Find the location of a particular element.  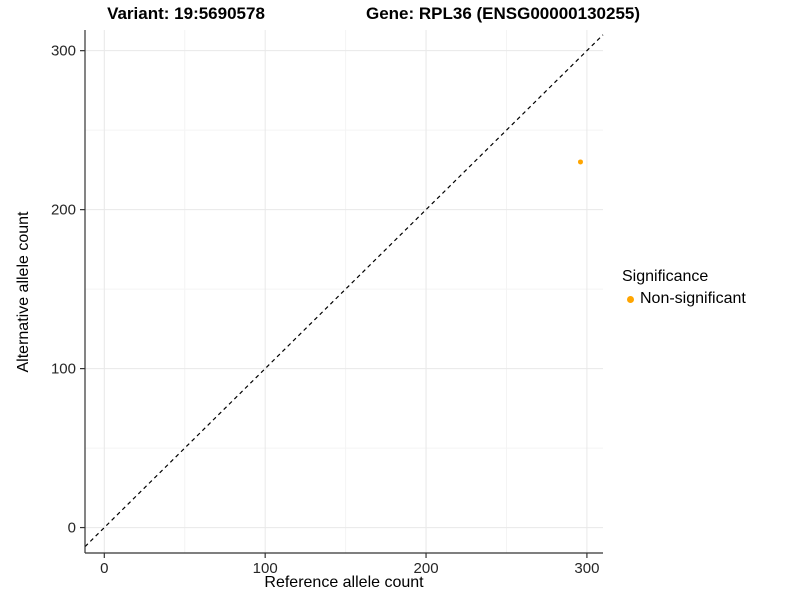

legend-point-icon is located at coordinates (630, 299).